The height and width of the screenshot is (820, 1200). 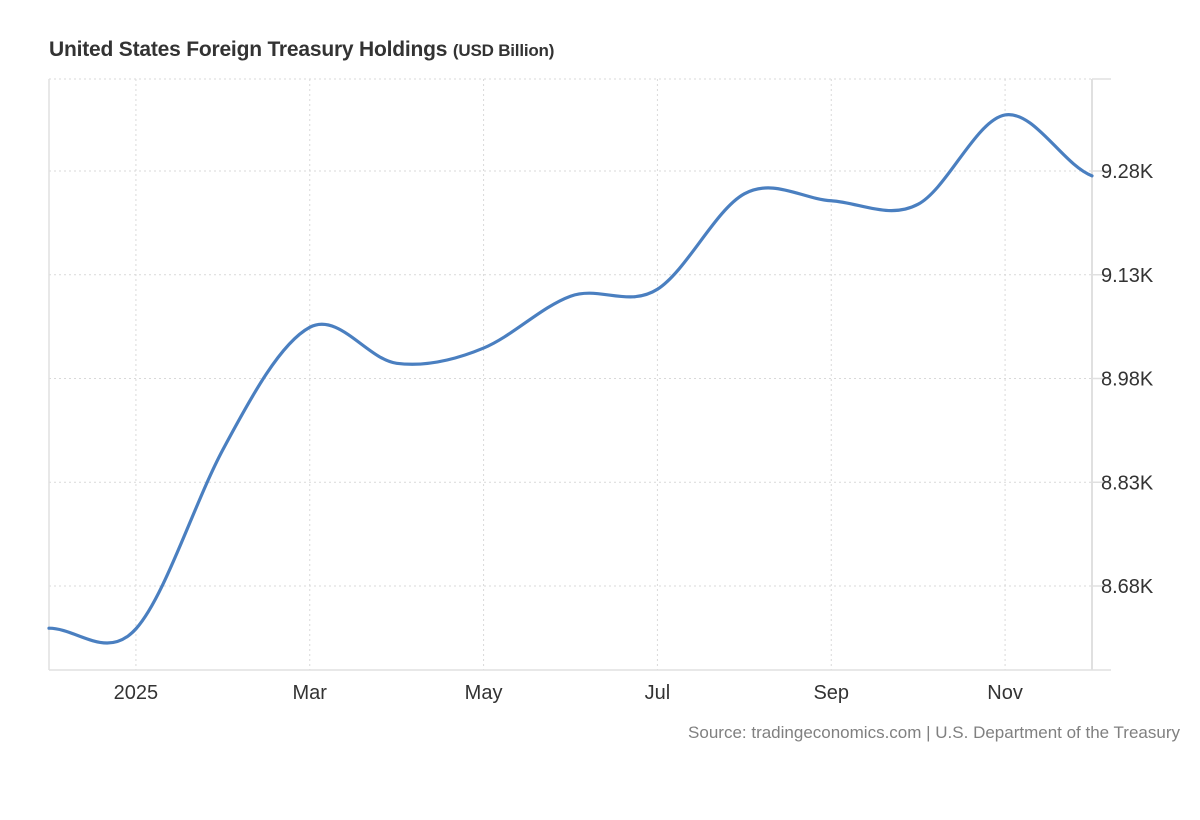 What do you see at coordinates (658, 693) in the screenshot?
I see `x-tick-label: Jul` at bounding box center [658, 693].